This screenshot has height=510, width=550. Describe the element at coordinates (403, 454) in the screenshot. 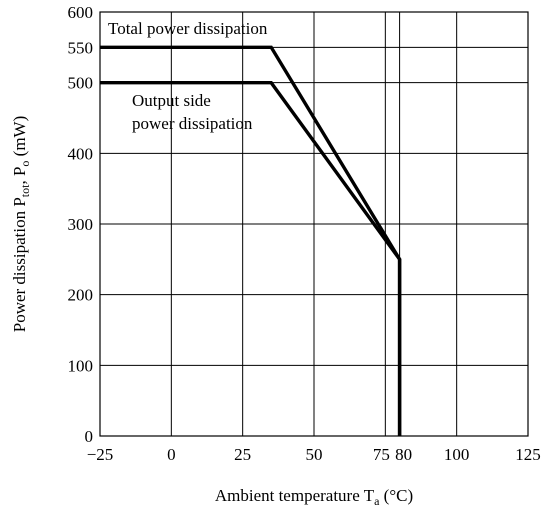

I see `x-tick-label: 80` at that location.